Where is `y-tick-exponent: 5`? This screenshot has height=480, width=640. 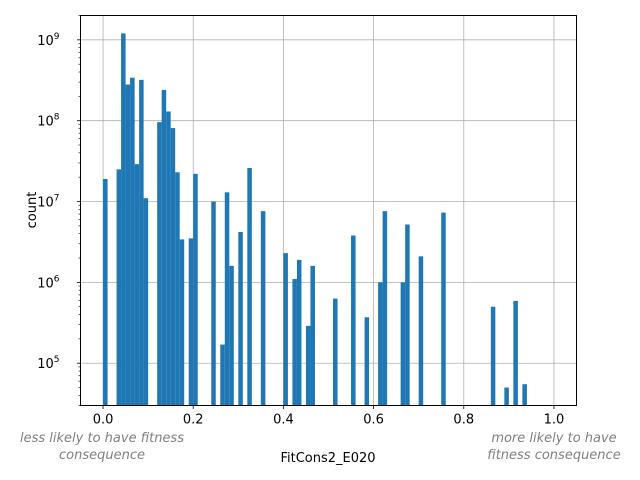
y-tick-exponent: 5 is located at coordinates (57, 360).